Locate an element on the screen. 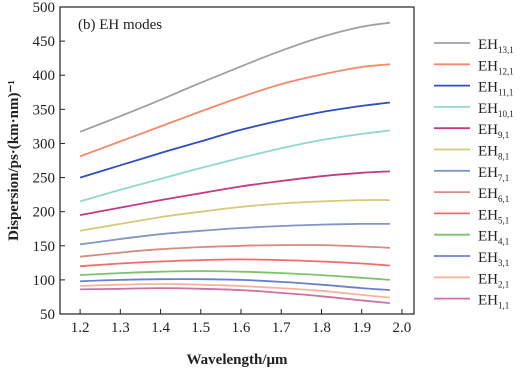  x-tick-label: 1.6 is located at coordinates (241, 328).